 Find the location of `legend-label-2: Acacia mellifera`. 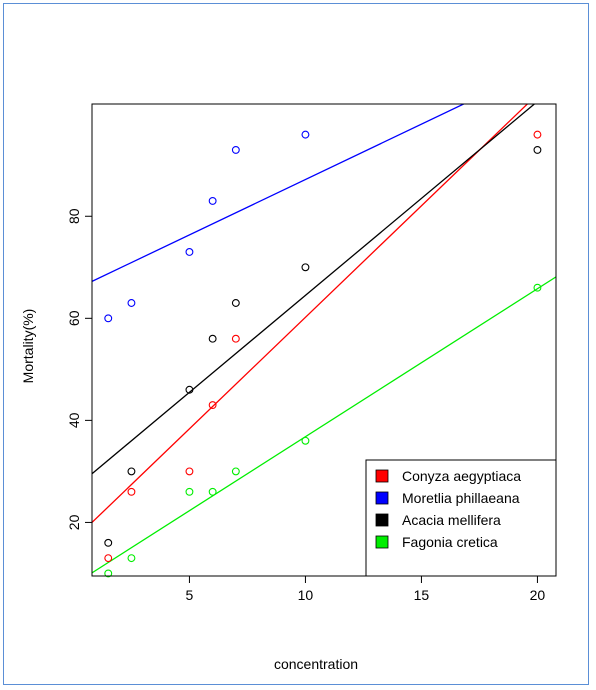

legend-label-2: Acacia mellifera is located at coordinates (451, 520).